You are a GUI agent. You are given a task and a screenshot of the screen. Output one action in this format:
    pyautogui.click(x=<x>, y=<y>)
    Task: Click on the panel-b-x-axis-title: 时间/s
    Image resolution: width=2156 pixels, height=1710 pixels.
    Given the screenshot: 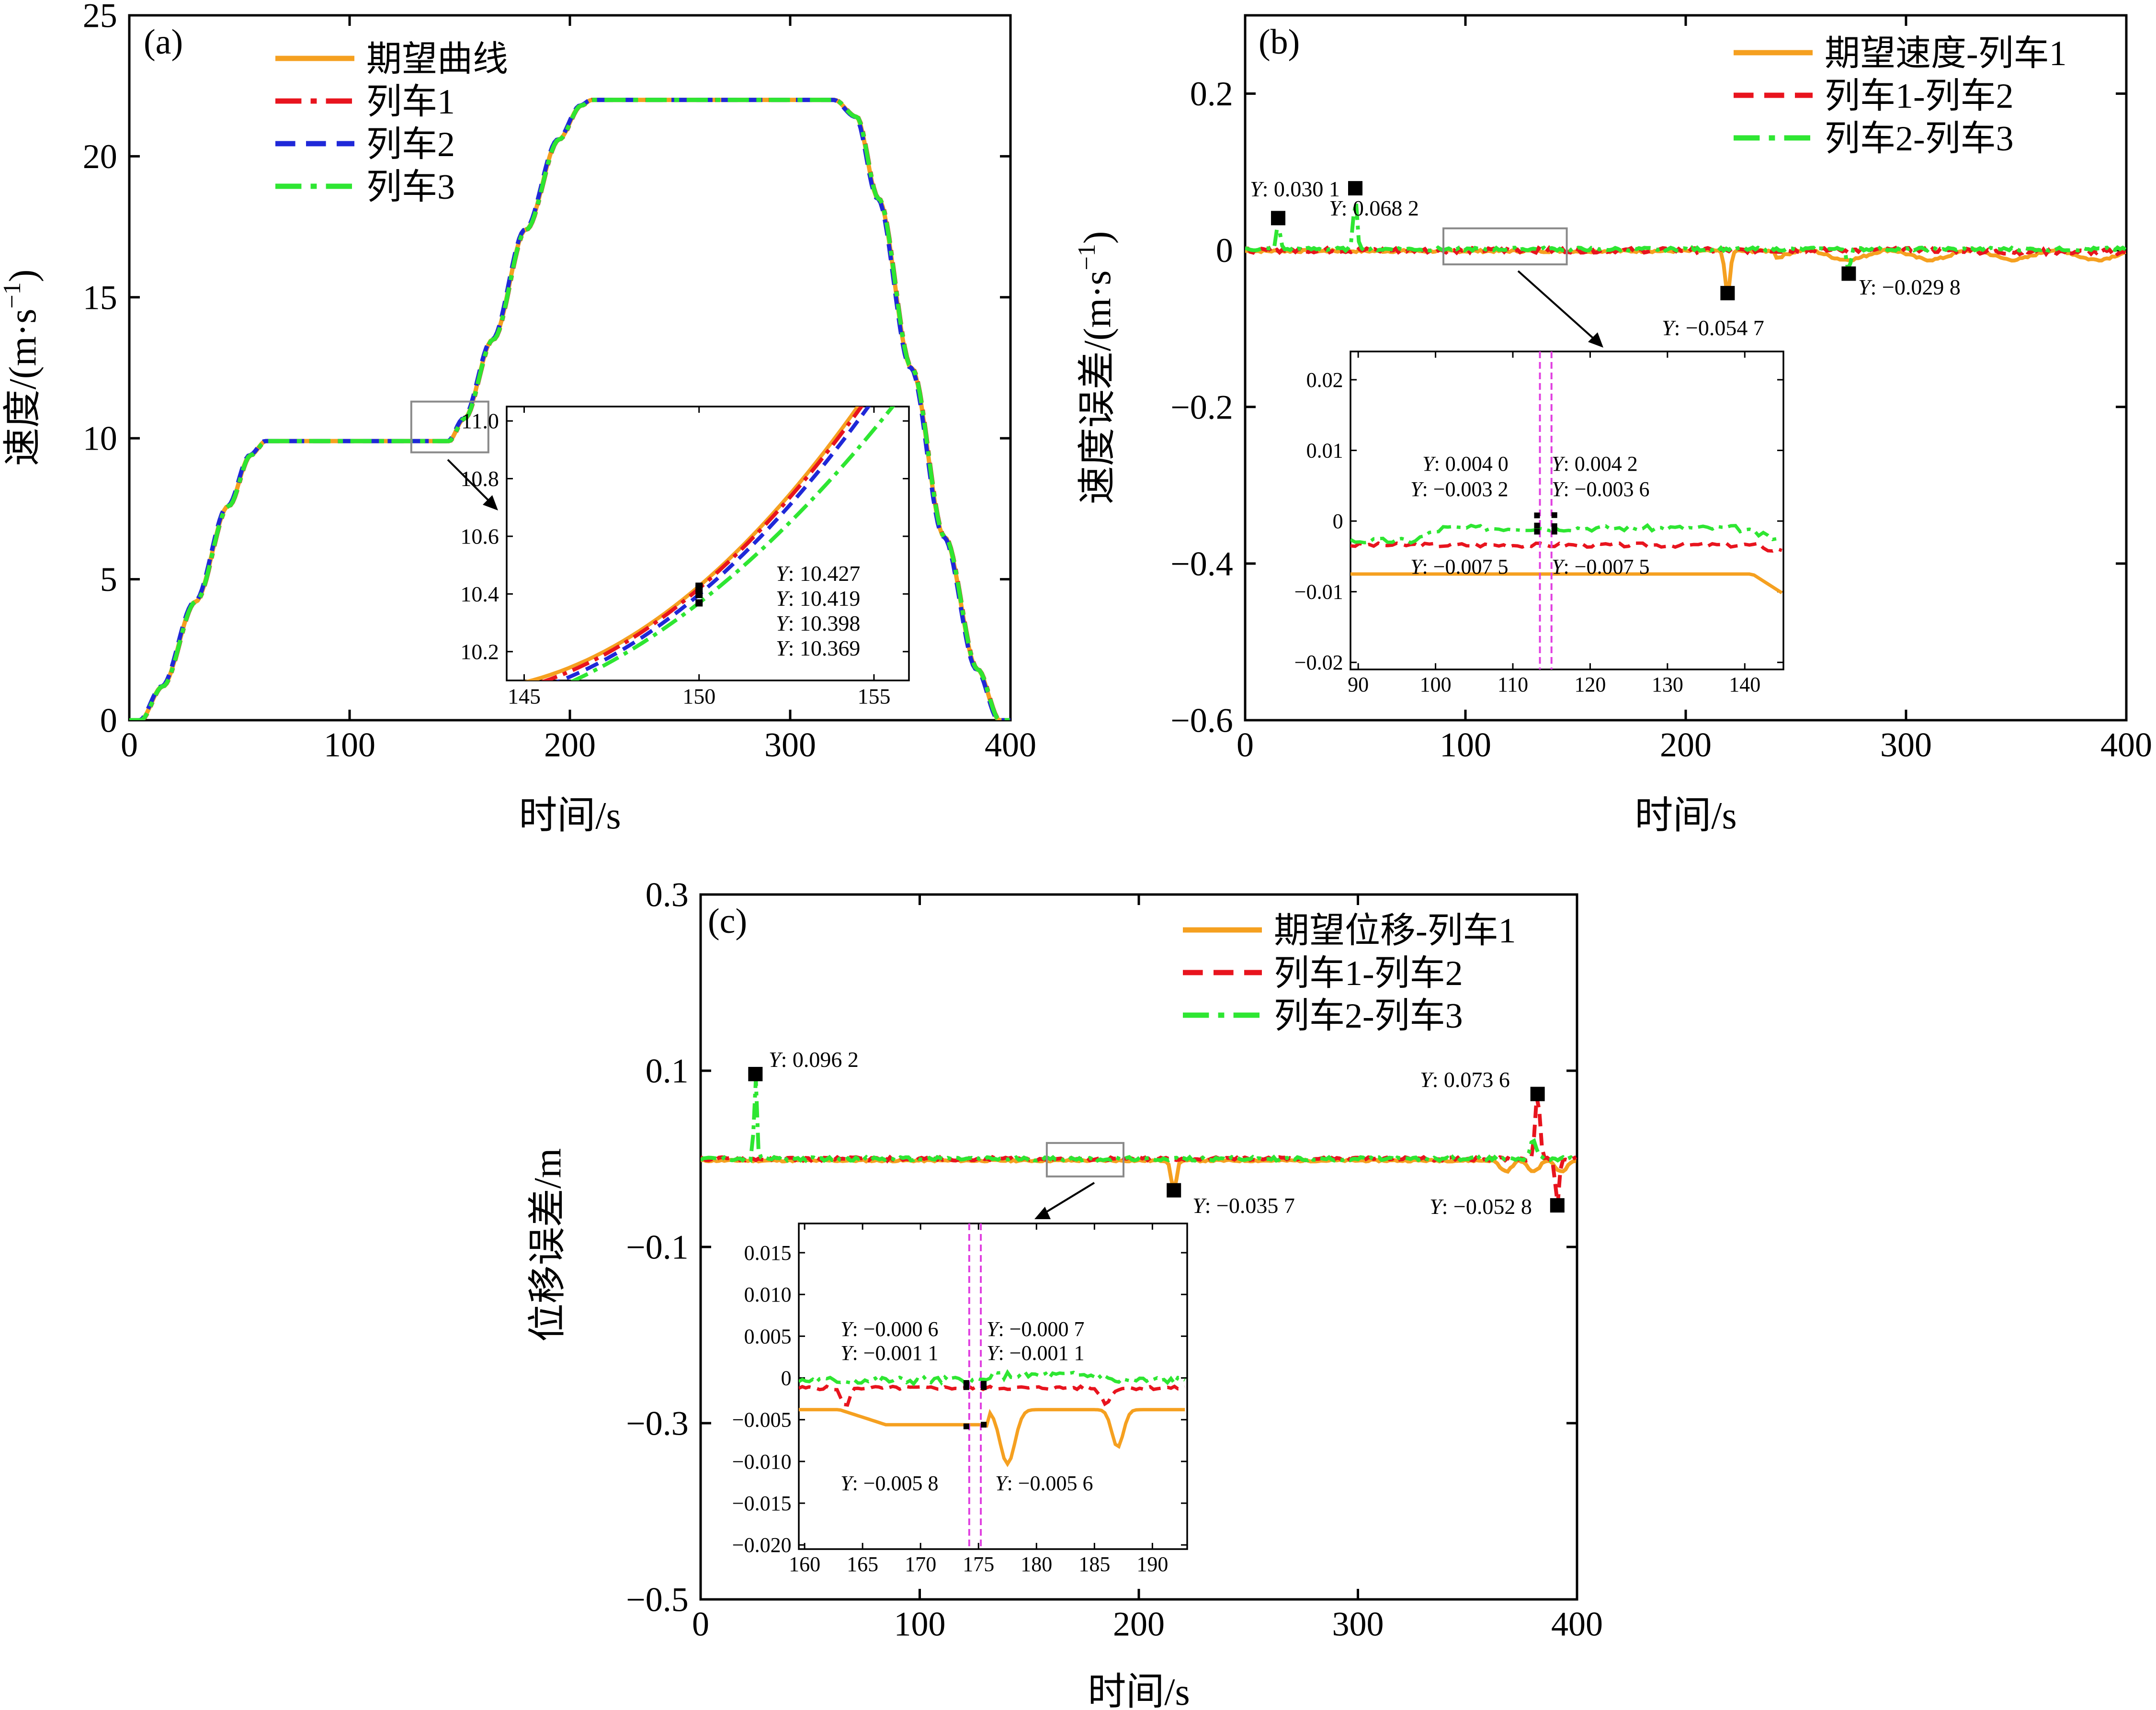 What is the action you would take?
    pyautogui.click(x=1685, y=816)
    